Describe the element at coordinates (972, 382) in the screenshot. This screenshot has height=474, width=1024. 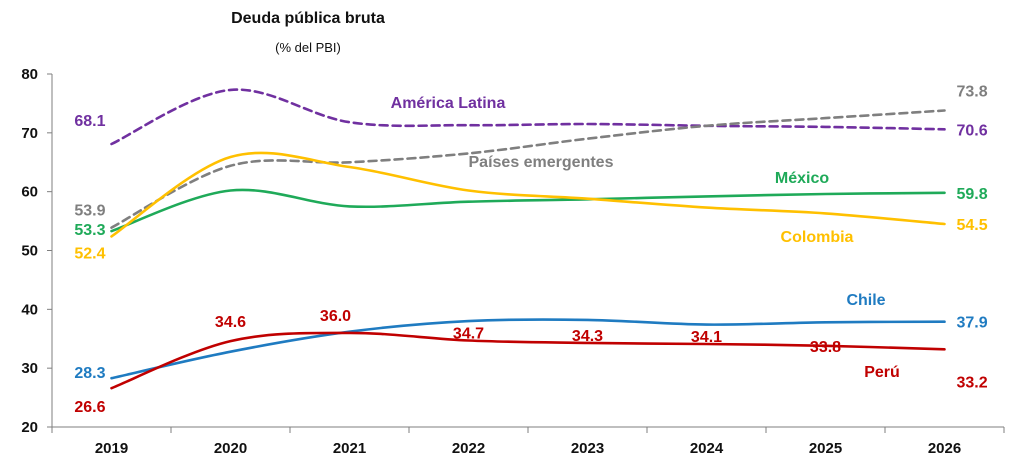
I see `data-label: 33.2` at that location.